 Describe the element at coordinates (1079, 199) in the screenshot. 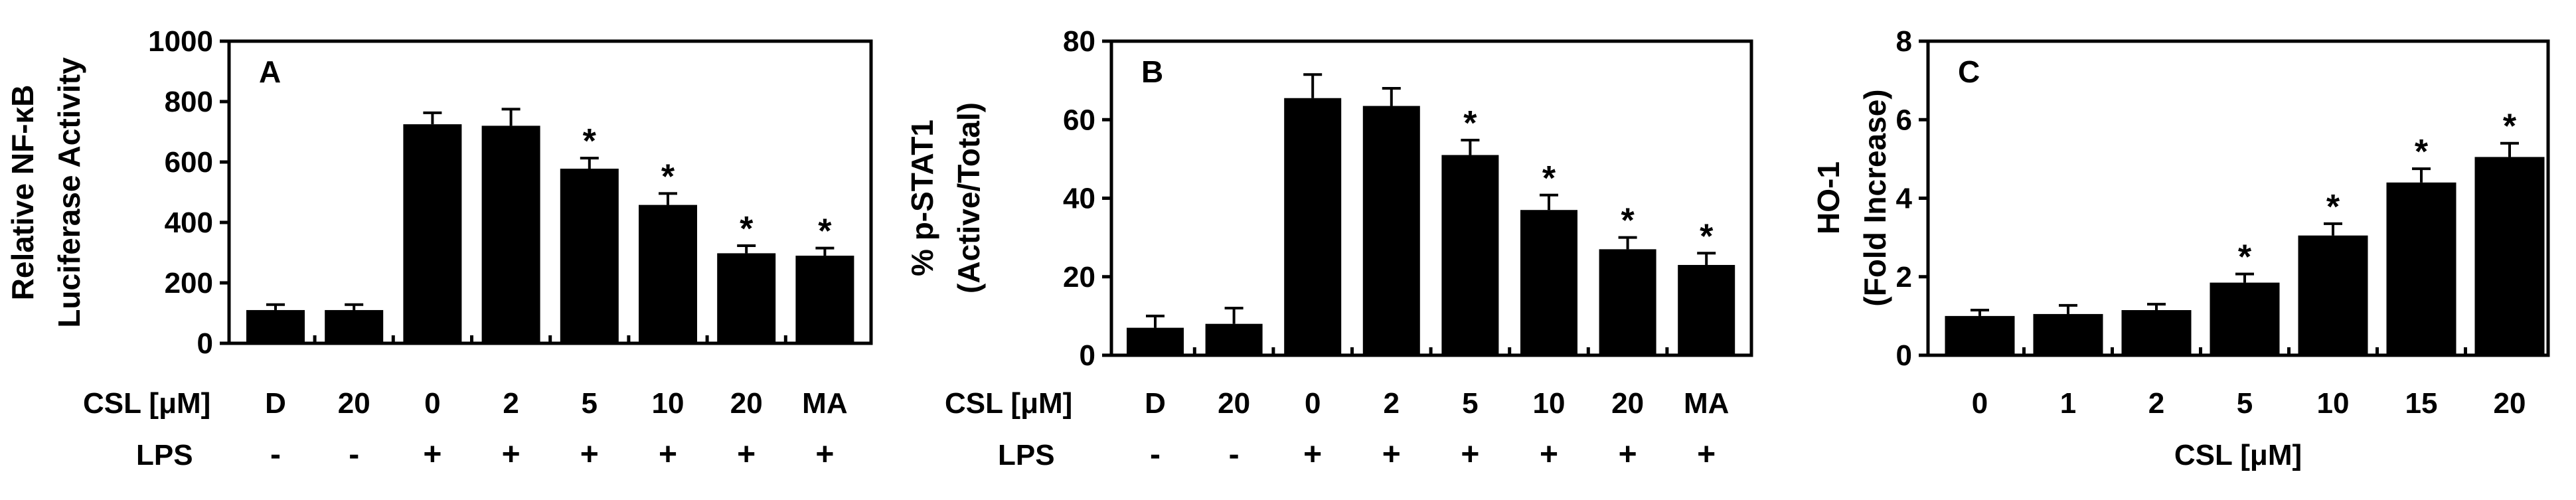

I see `y-tick-label: 40` at that location.